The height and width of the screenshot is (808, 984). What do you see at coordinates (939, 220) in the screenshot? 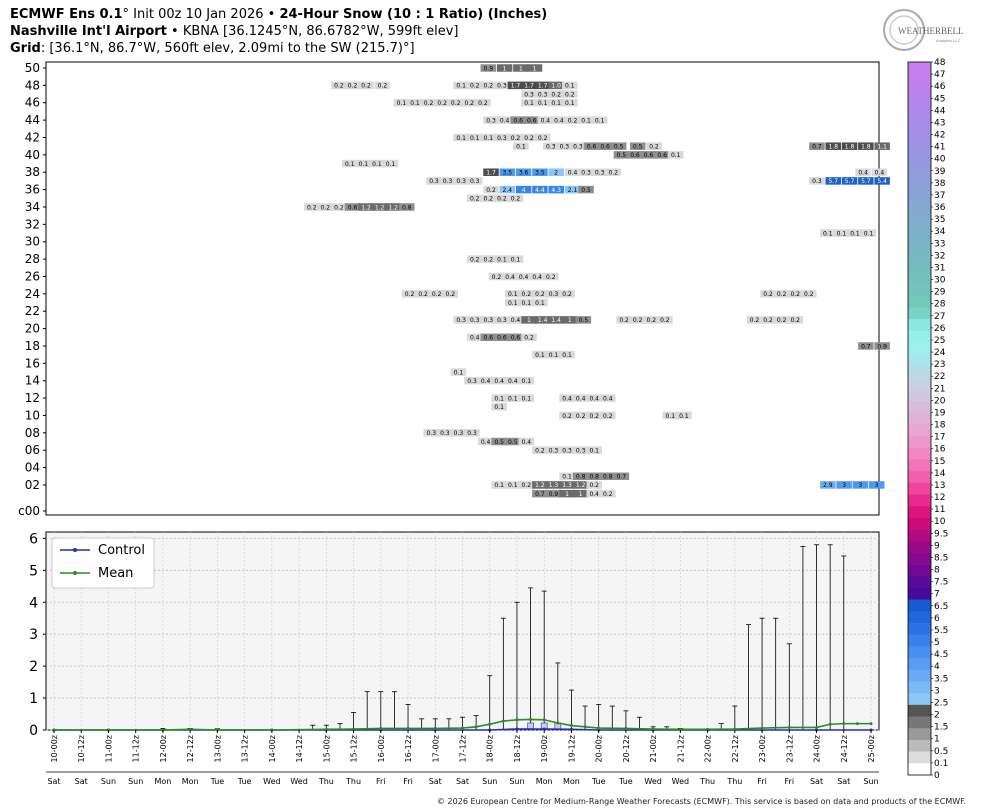
I see `colorbar-label: 35` at bounding box center [939, 220].